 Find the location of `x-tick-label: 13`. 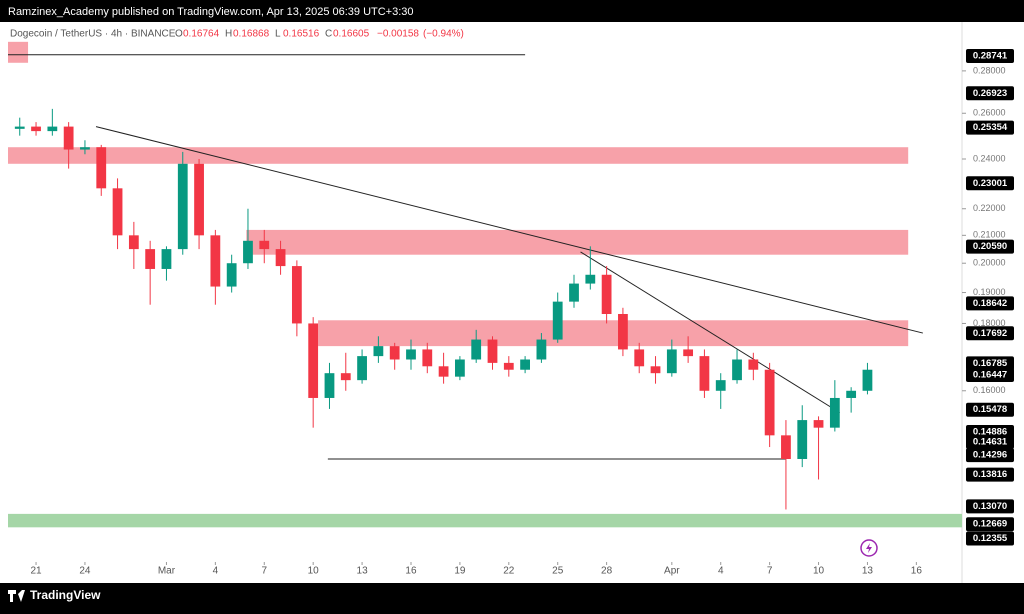

x-tick-label: 13 is located at coordinates (363, 571).